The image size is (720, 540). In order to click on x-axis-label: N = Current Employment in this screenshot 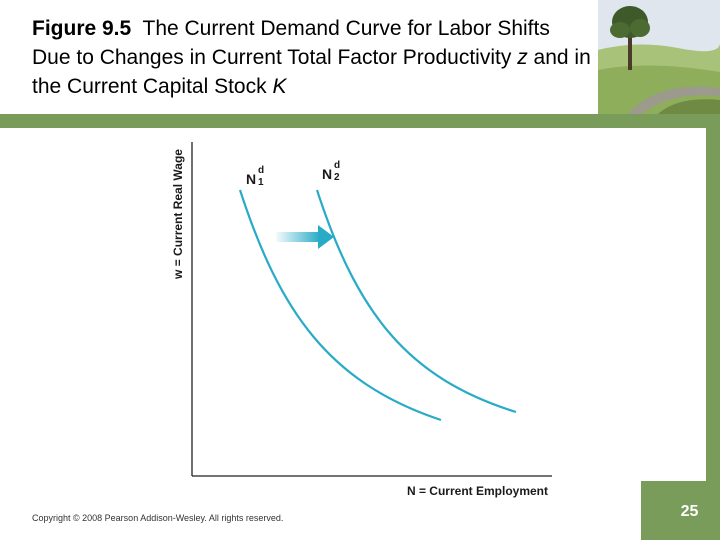, I will do `click(477, 491)`.